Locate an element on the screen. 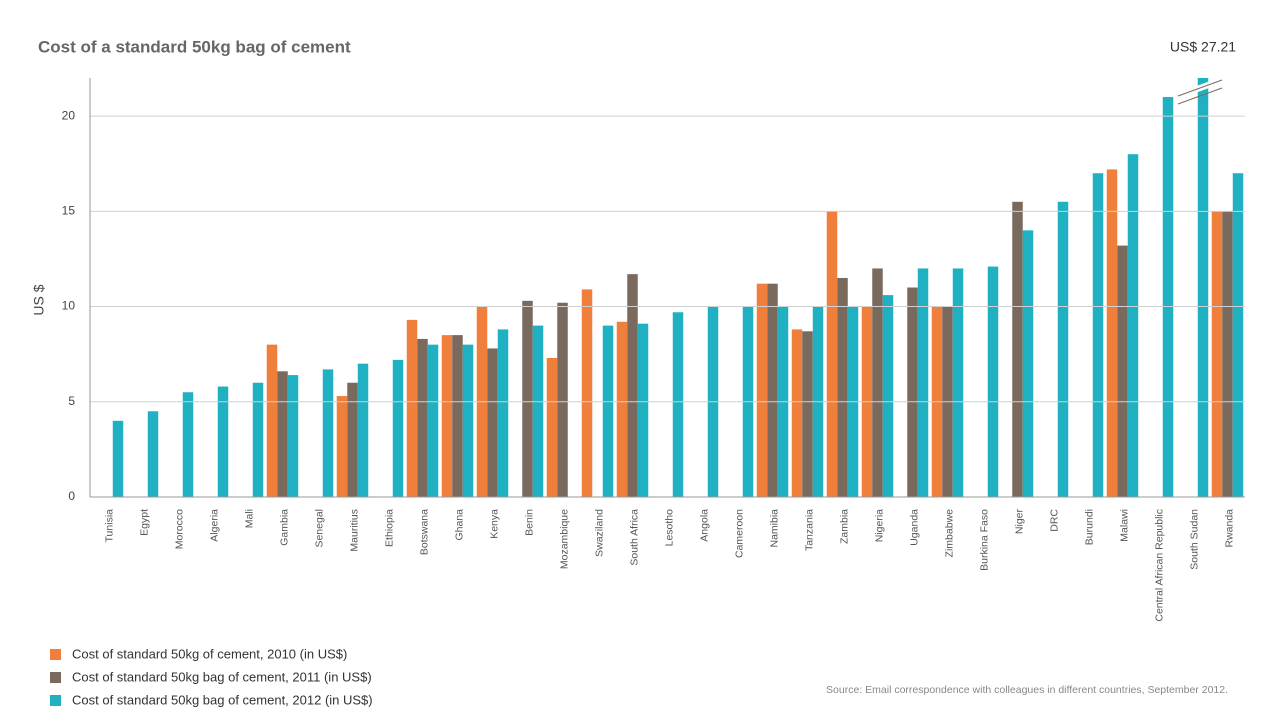 The height and width of the screenshot is (717, 1269). axis-break is located at coordinates (1200, 91).